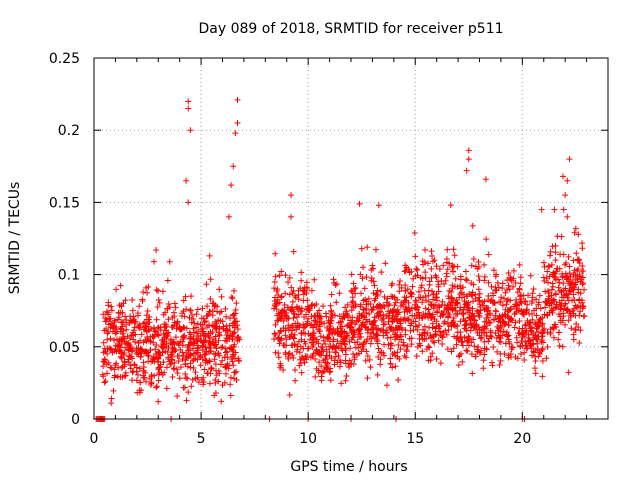 This screenshot has width=640, height=480. What do you see at coordinates (69, 131) in the screenshot?
I see `y-tick-label: 0.2` at bounding box center [69, 131].